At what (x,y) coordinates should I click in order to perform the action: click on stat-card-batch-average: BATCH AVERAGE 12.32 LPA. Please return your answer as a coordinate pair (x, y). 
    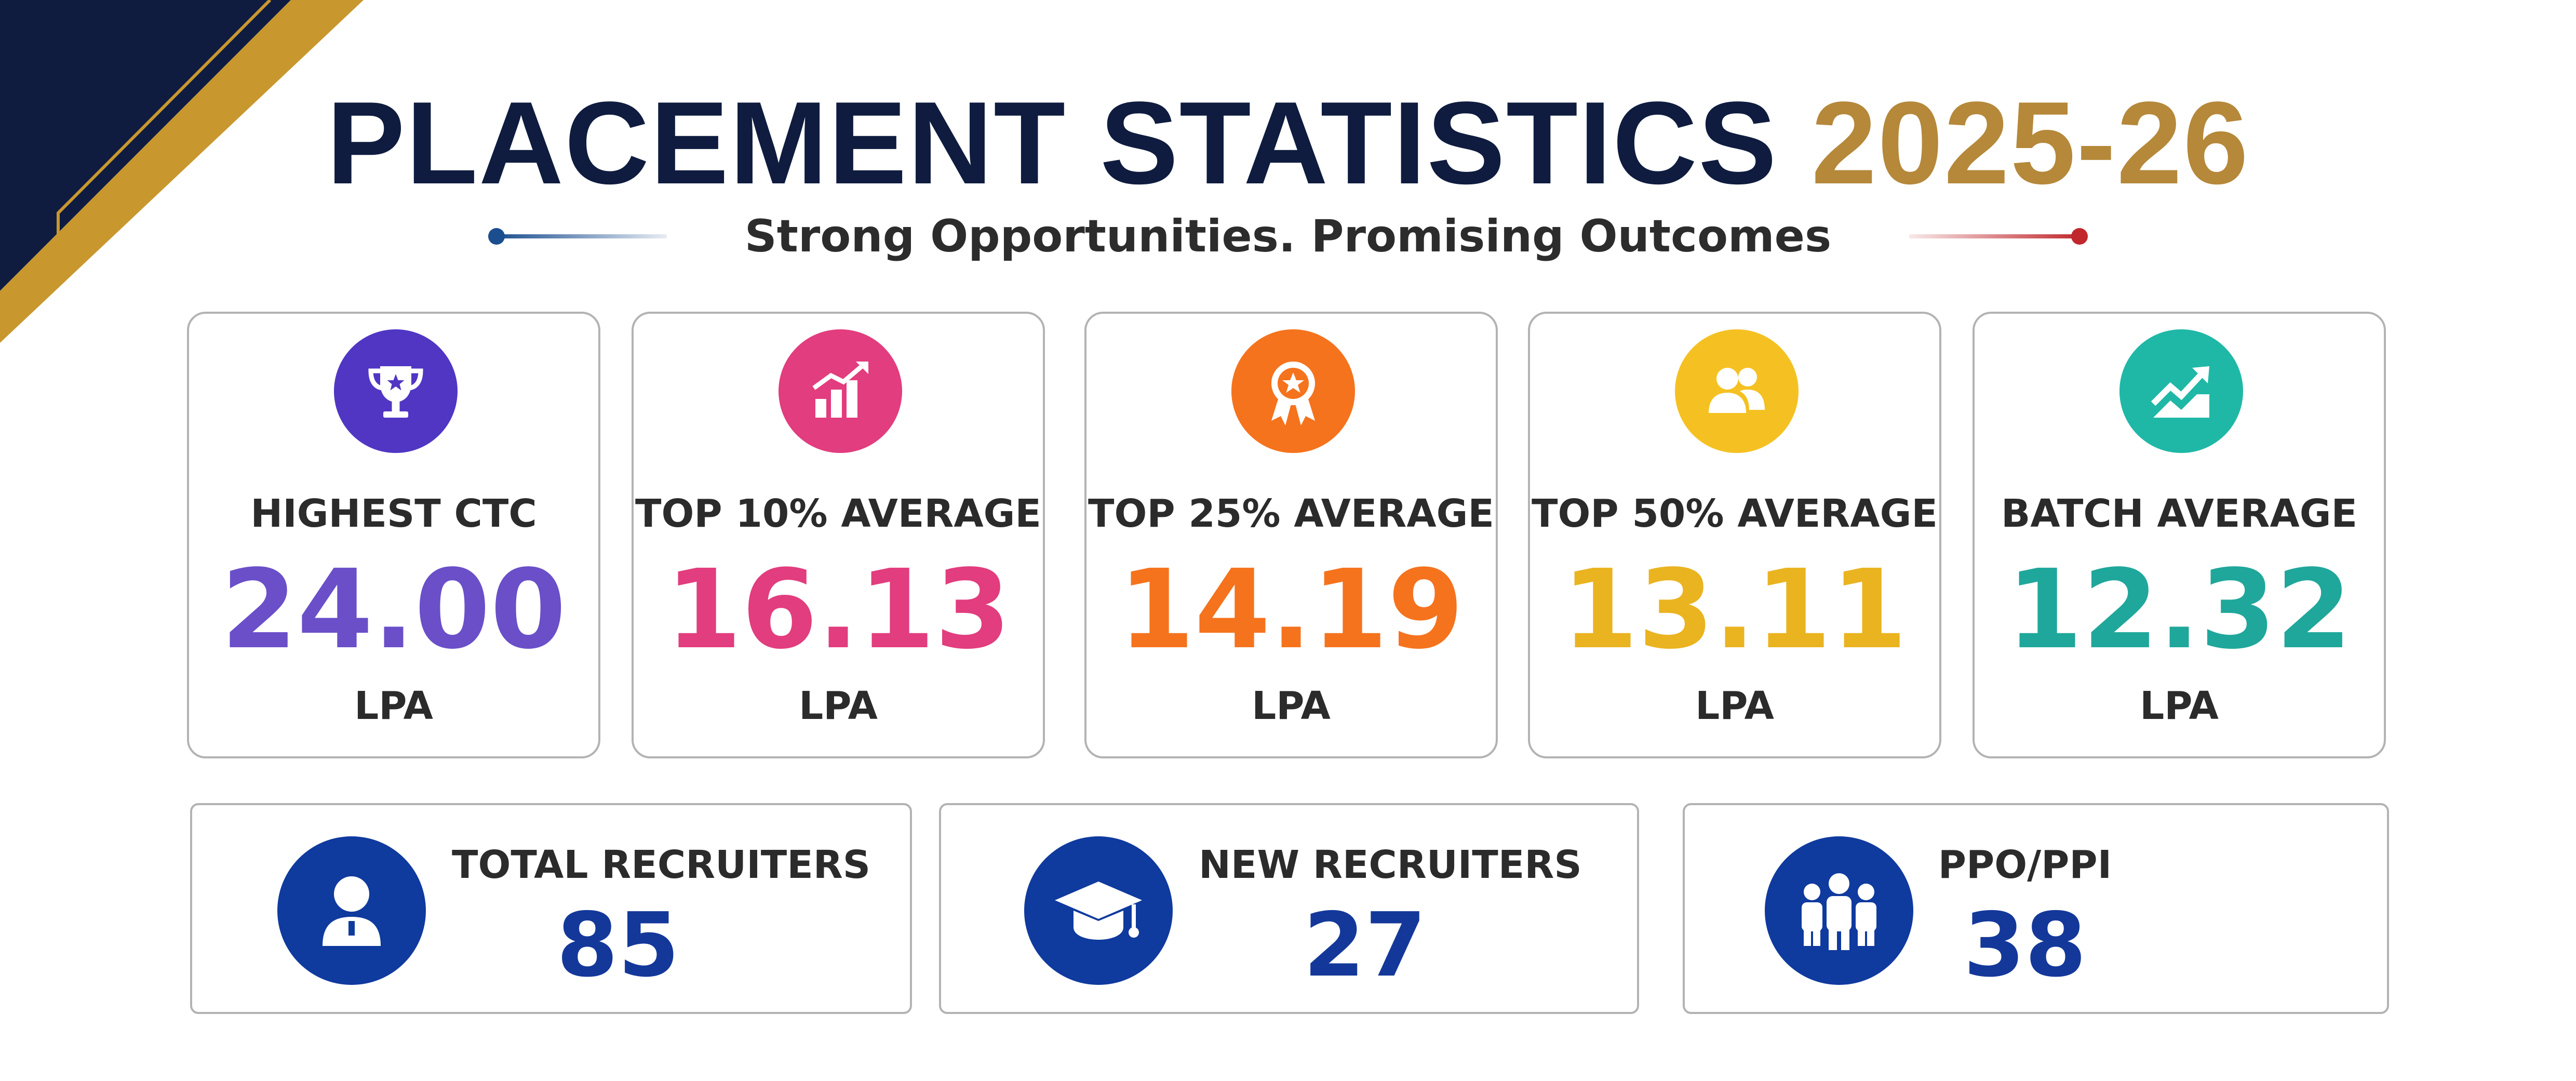
    Looking at the image, I should click on (2180, 535).